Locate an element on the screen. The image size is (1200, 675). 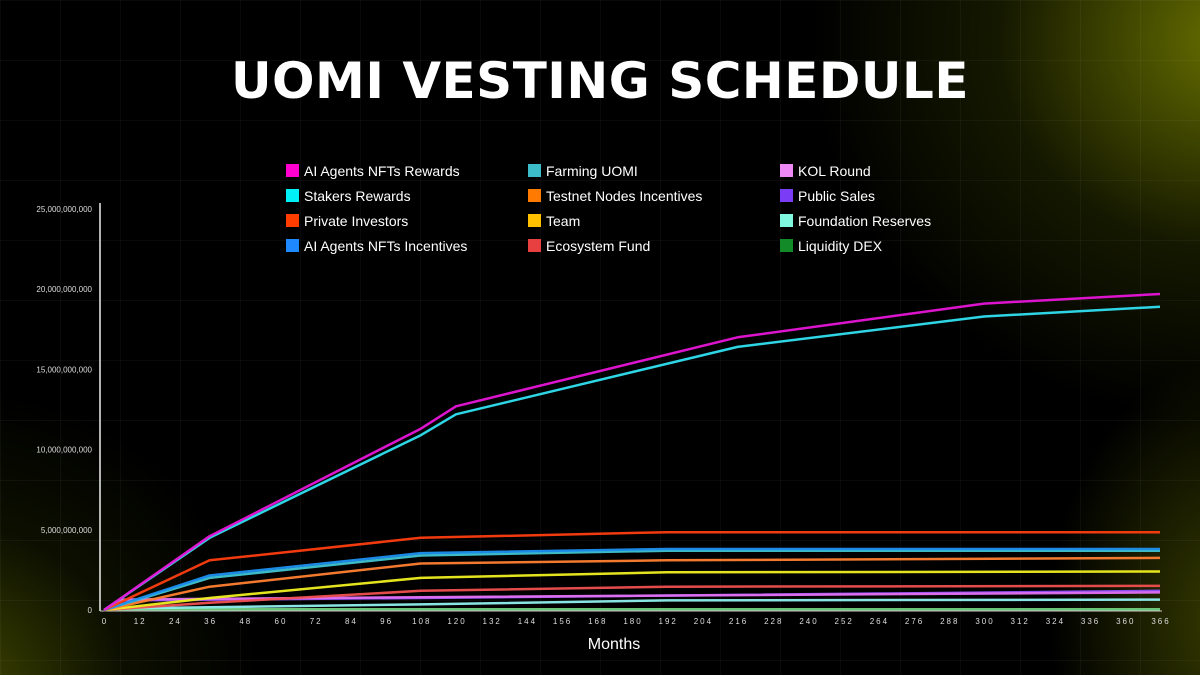
x-tick-label: 204 is located at coordinates (703, 621).